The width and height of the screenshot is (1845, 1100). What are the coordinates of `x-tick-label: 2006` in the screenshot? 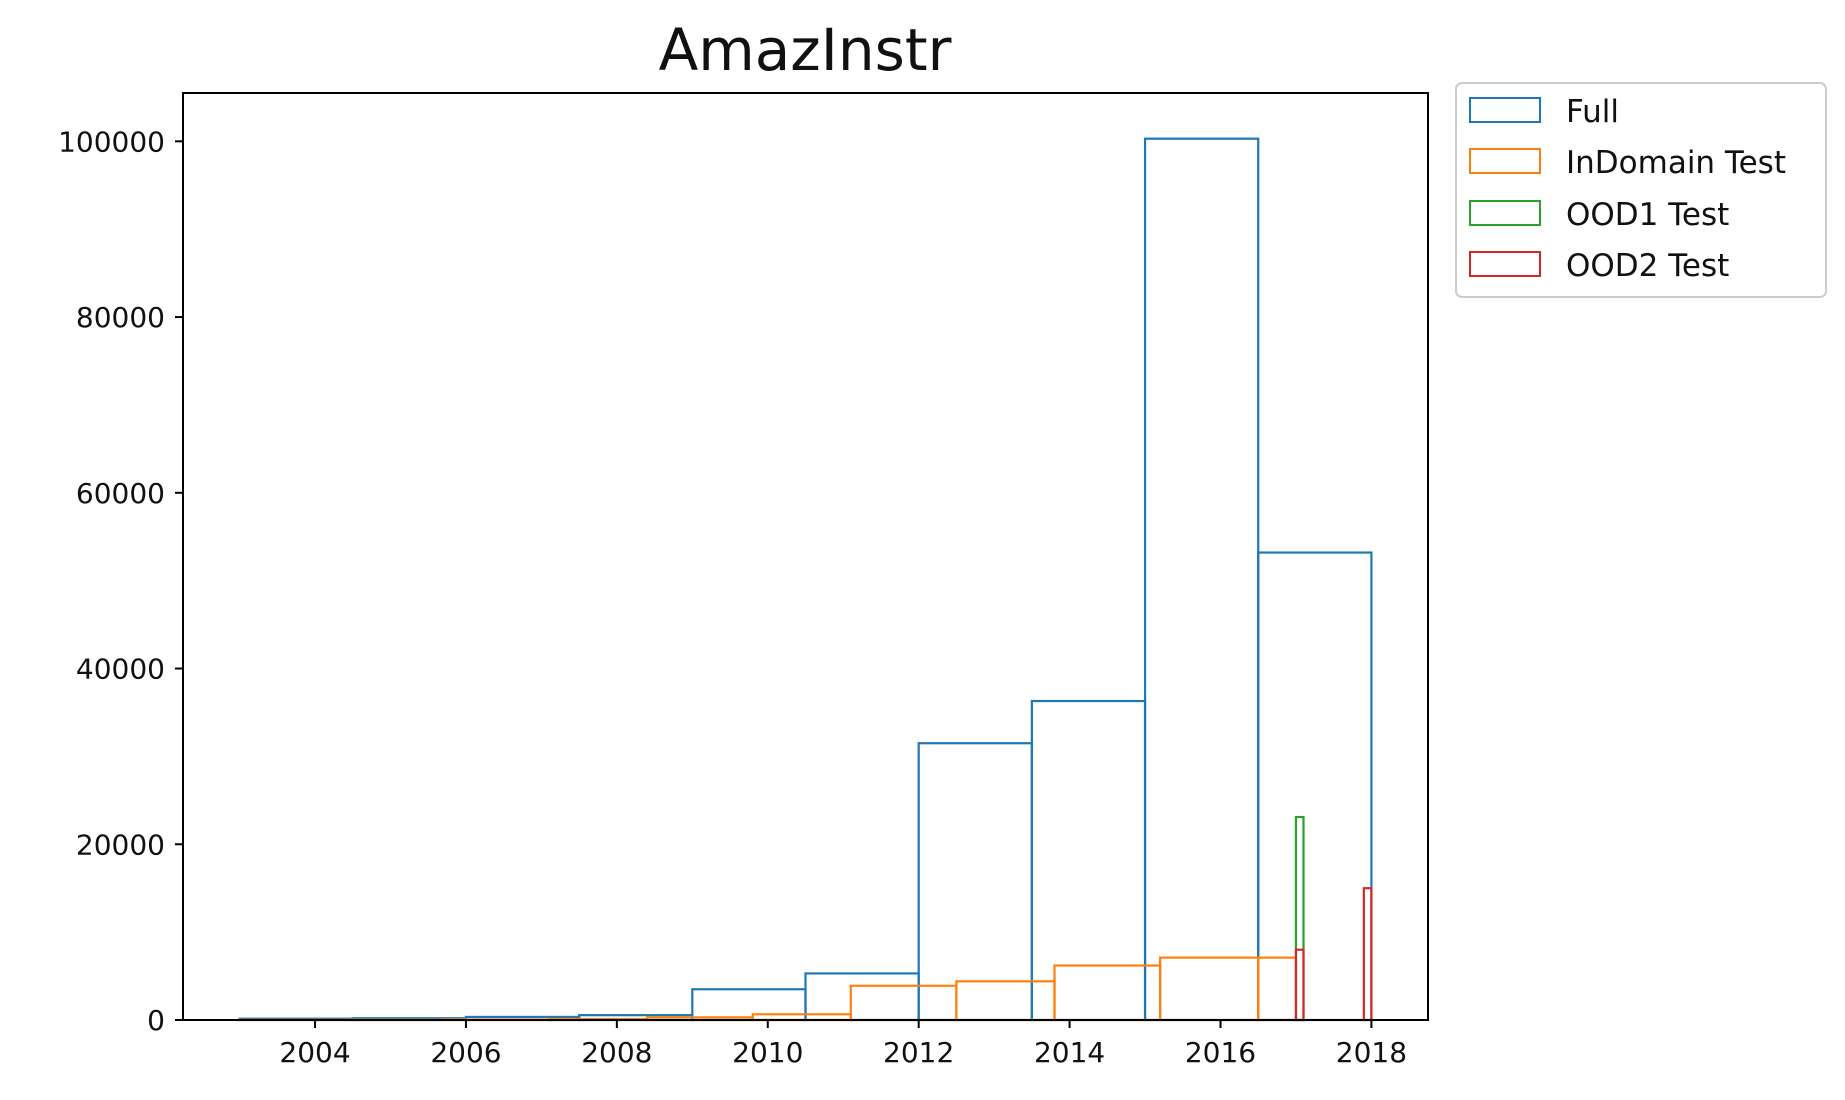 It's located at (465, 1052).